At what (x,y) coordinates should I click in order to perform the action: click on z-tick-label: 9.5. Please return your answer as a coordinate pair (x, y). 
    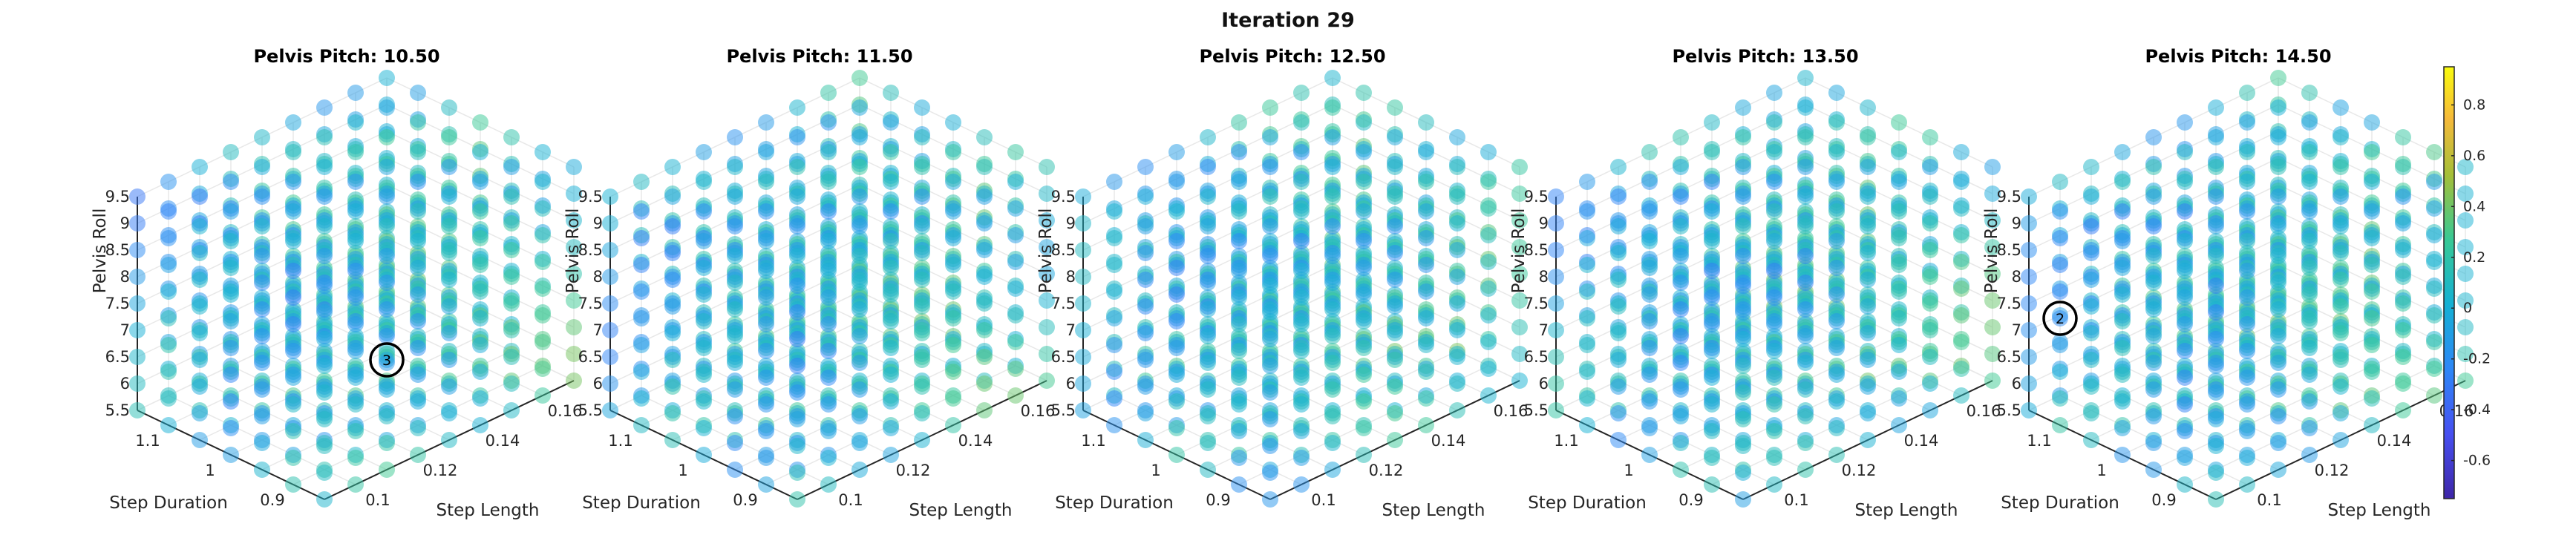
    Looking at the image, I should click on (1536, 197).